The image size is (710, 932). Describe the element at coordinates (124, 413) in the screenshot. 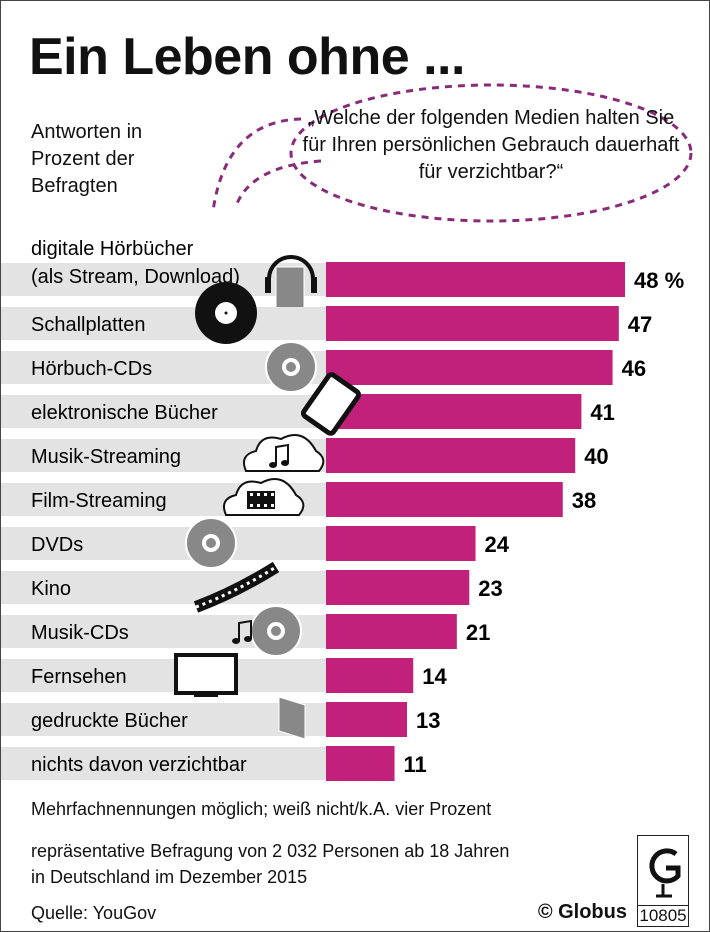

I see `category-label: elektronische Bücher` at that location.